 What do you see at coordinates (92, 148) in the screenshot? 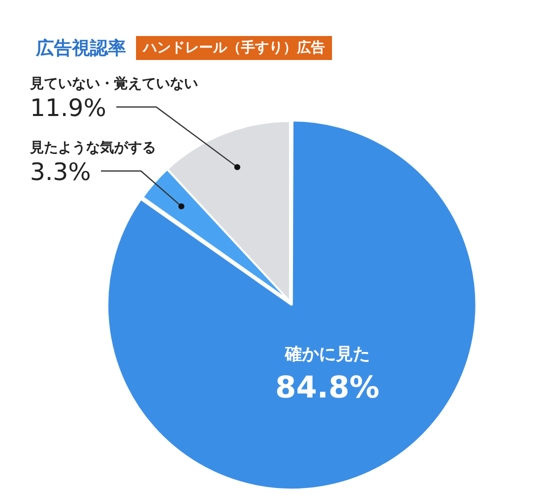
I see `slice-label: 見たような気がする` at bounding box center [92, 148].